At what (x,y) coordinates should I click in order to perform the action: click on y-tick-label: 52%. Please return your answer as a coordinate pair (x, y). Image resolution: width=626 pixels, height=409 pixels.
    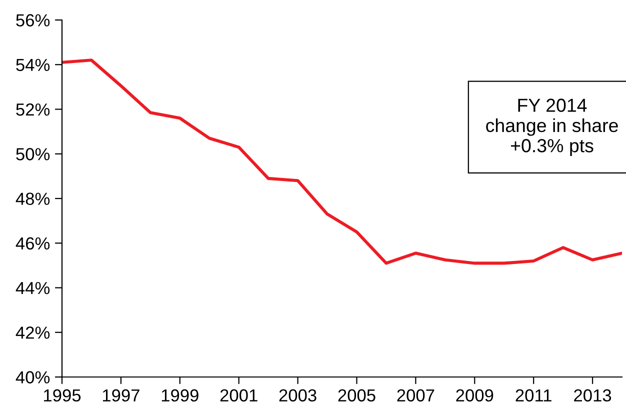
    Looking at the image, I should click on (33, 109).